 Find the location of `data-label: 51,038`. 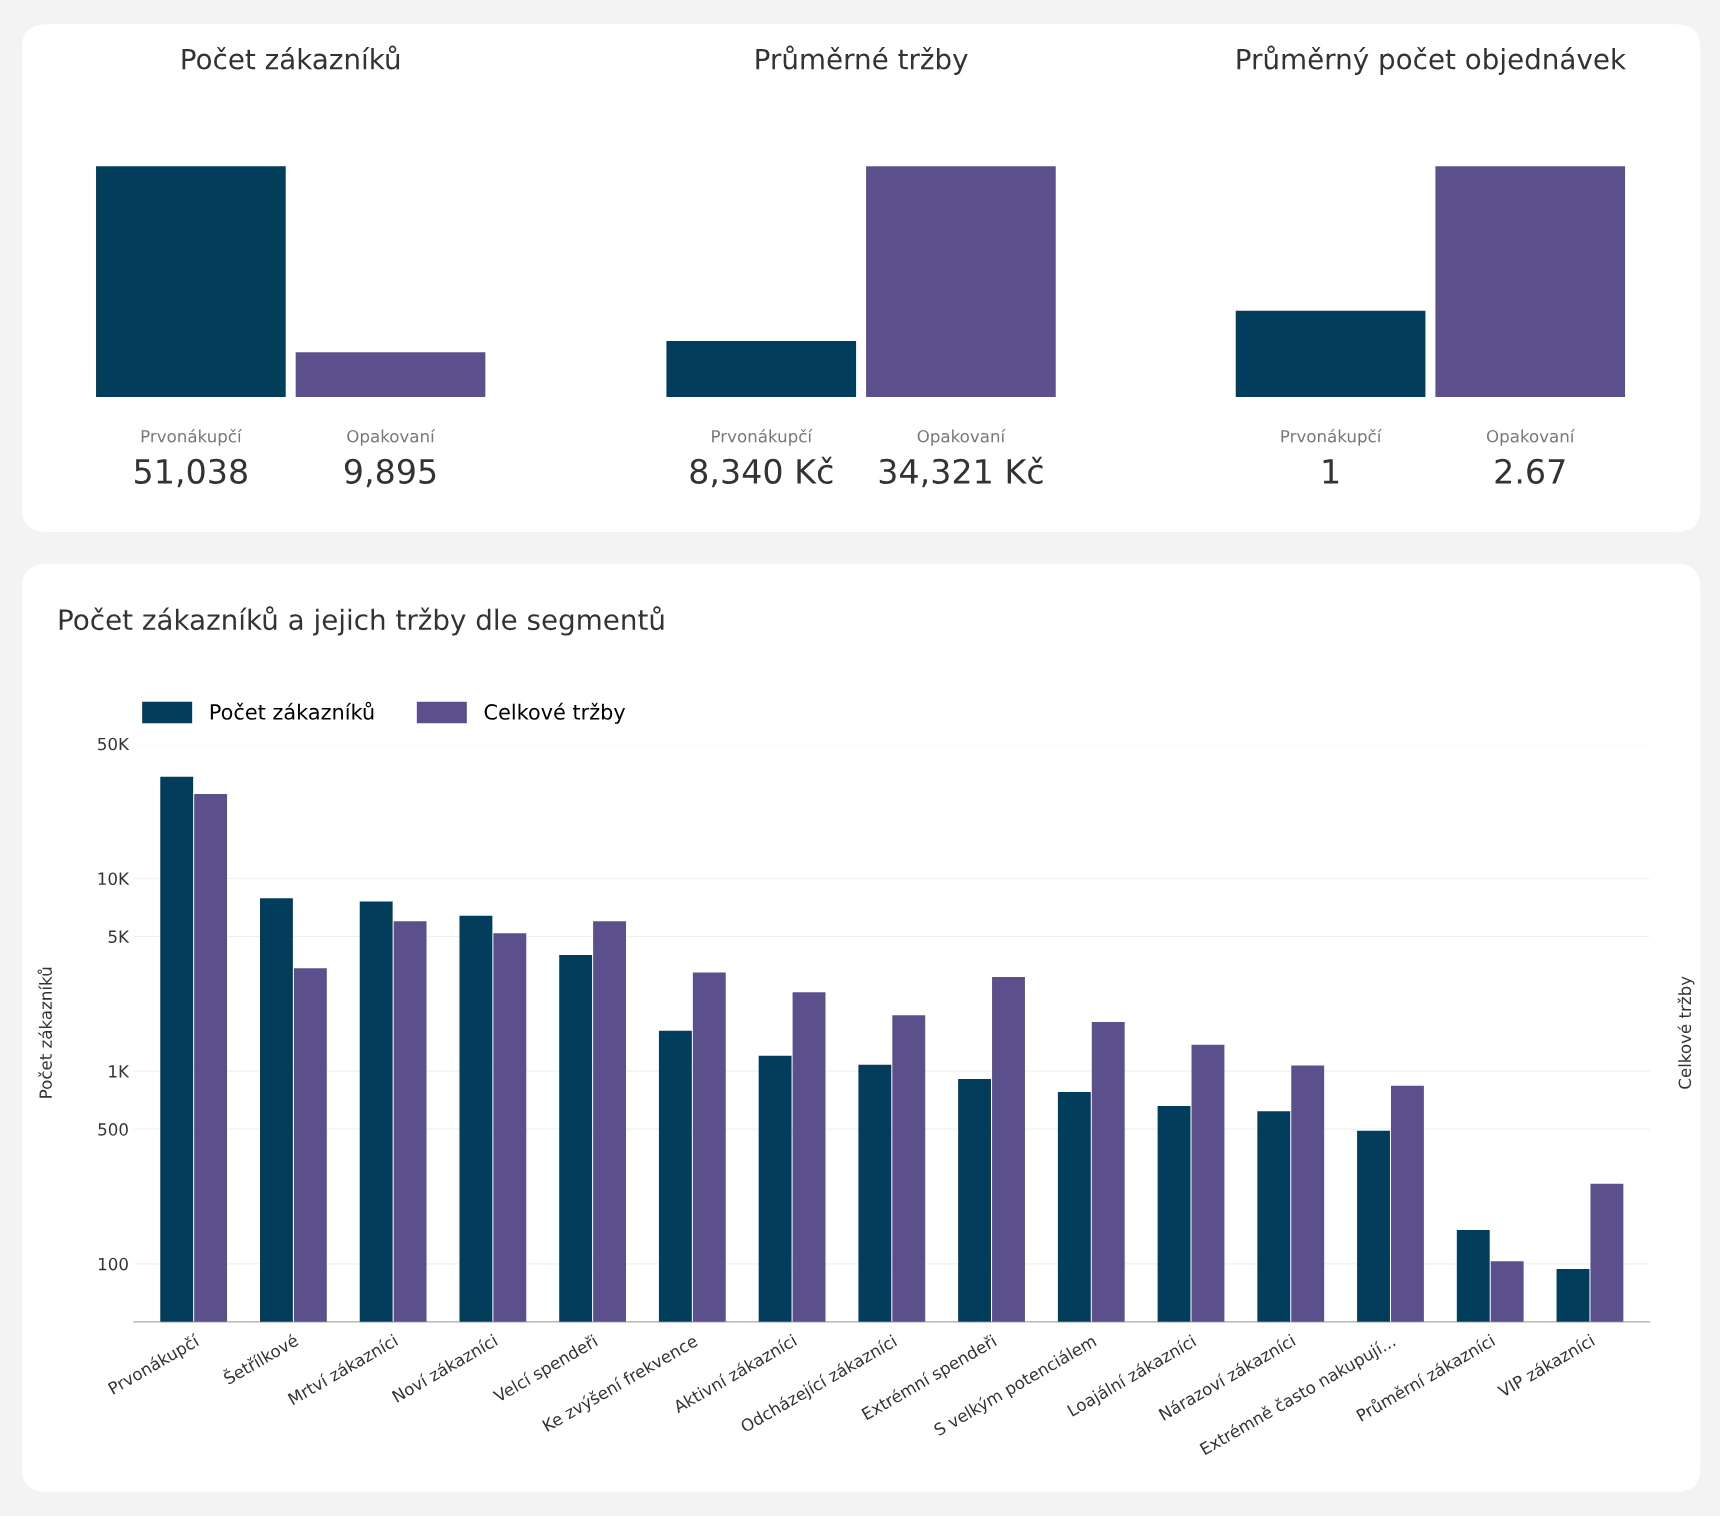

data-label: 51,038 is located at coordinates (191, 473).